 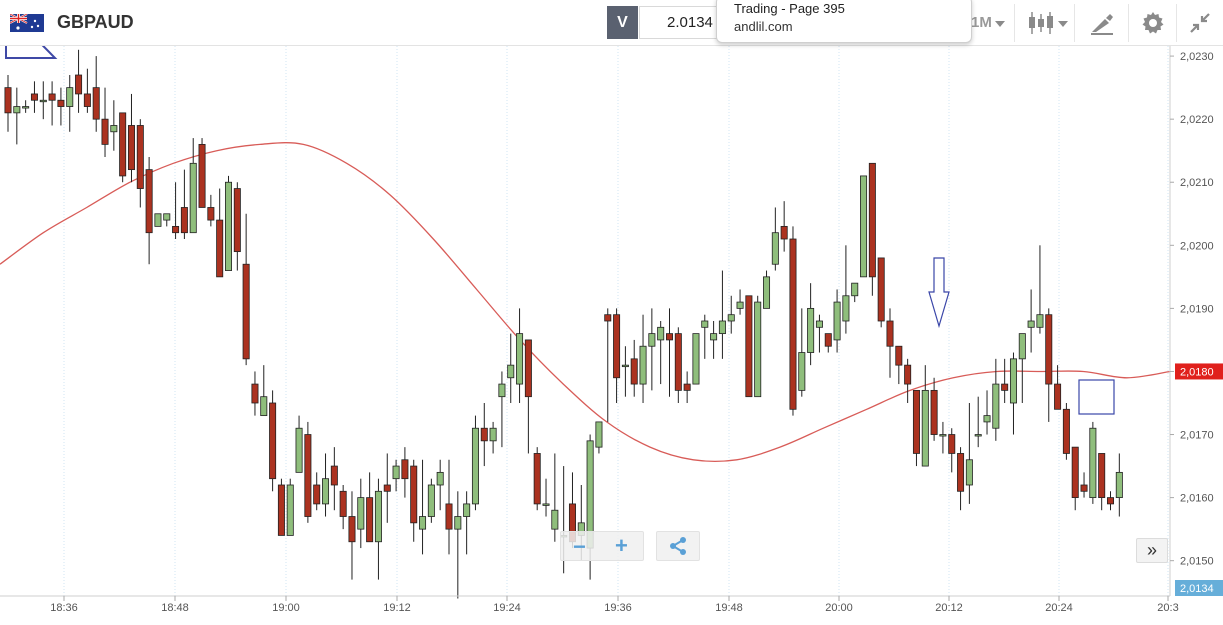 I want to click on scroll-right-button: », so click(x=1152, y=550).